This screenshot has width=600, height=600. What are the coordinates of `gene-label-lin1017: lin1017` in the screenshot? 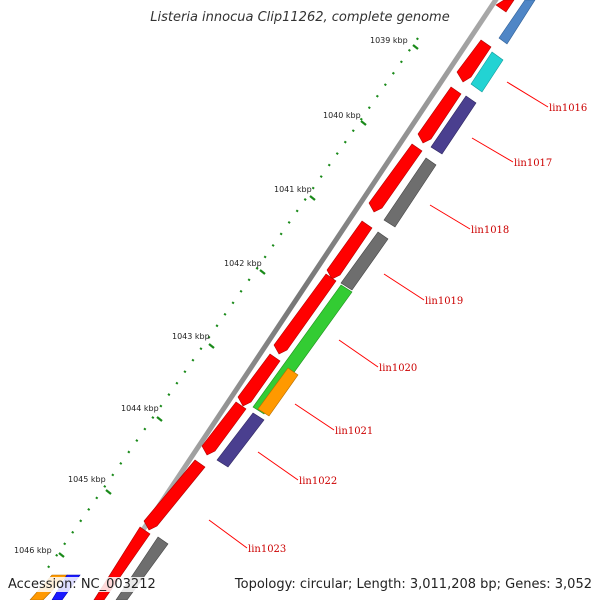 It's located at (533, 163).